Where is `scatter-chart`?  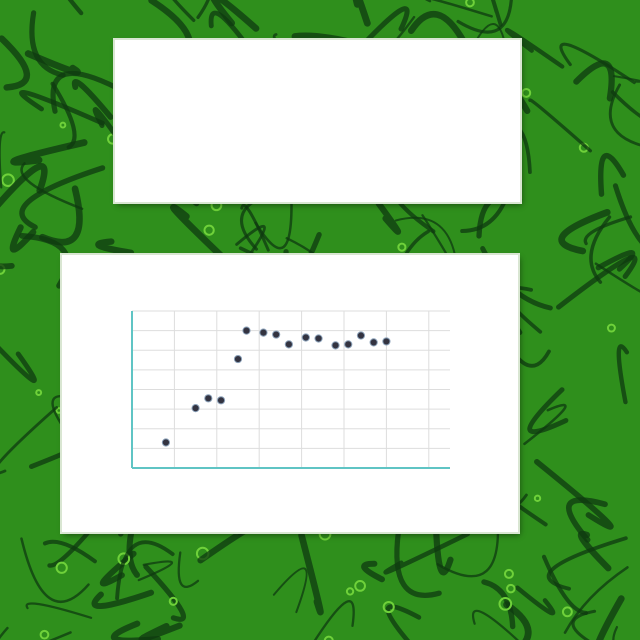 scatter-chart is located at coordinates (290, 389).